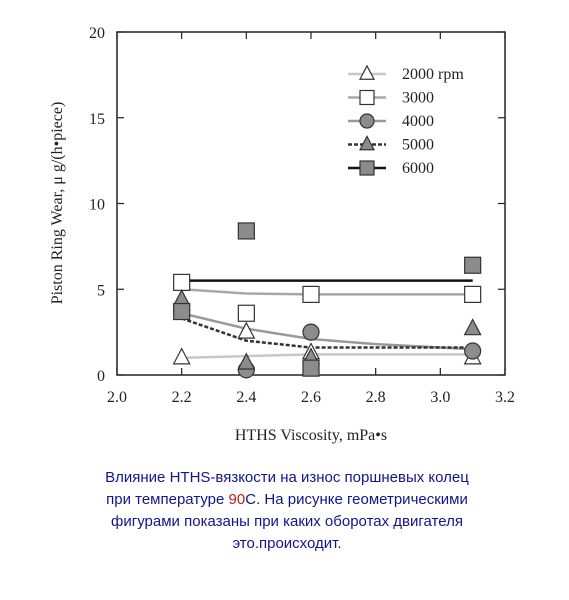 Image resolution: width=569 pixels, height=600 pixels. What do you see at coordinates (101, 290) in the screenshot?
I see `y-tick-label: 5` at bounding box center [101, 290].